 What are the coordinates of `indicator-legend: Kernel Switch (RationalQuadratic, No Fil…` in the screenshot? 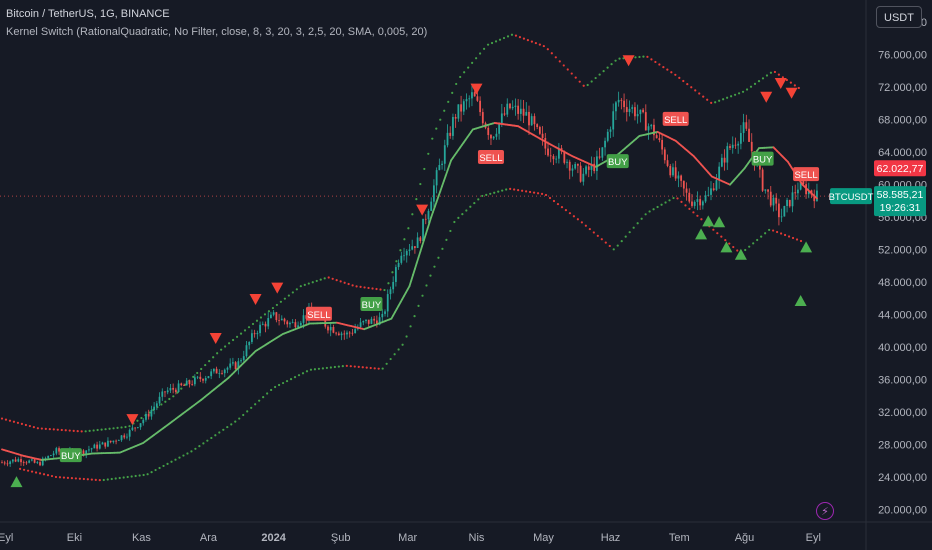 It's located at (217, 32).